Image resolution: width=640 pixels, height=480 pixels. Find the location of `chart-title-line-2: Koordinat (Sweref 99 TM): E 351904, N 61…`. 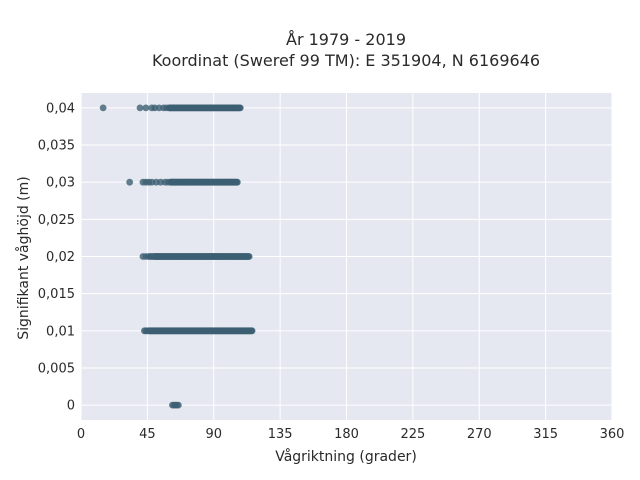

chart-title-line-2: Koordinat (Sweref 99 TM): E 351904, N 61… is located at coordinates (346, 60).